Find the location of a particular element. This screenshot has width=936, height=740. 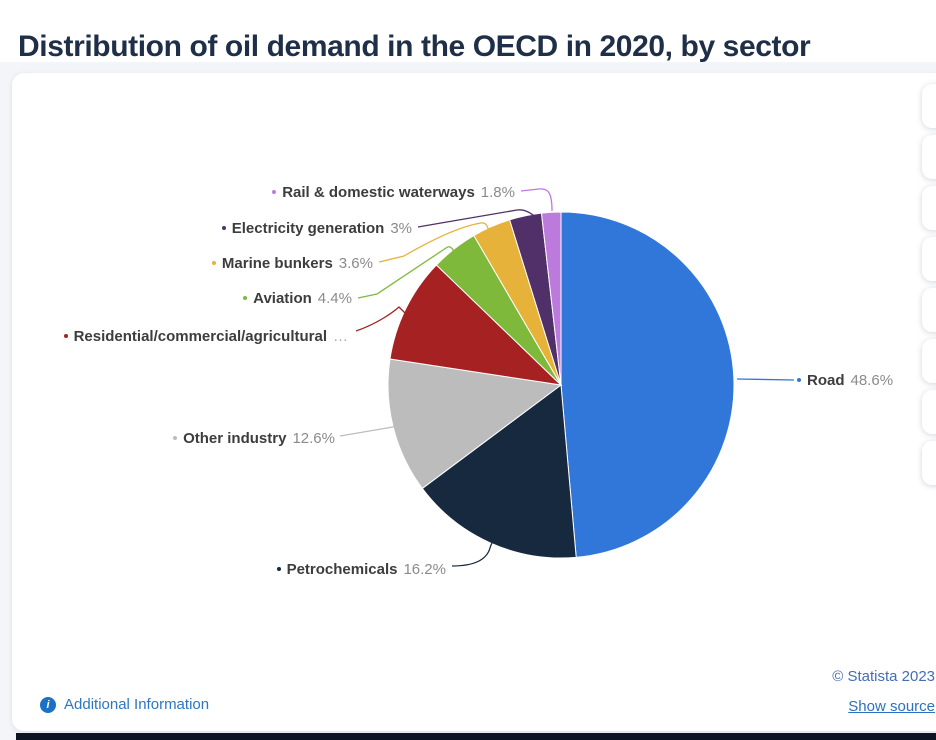

pie-label-petrochemicals: Petrochemicals 16.2% is located at coordinates (361, 569).